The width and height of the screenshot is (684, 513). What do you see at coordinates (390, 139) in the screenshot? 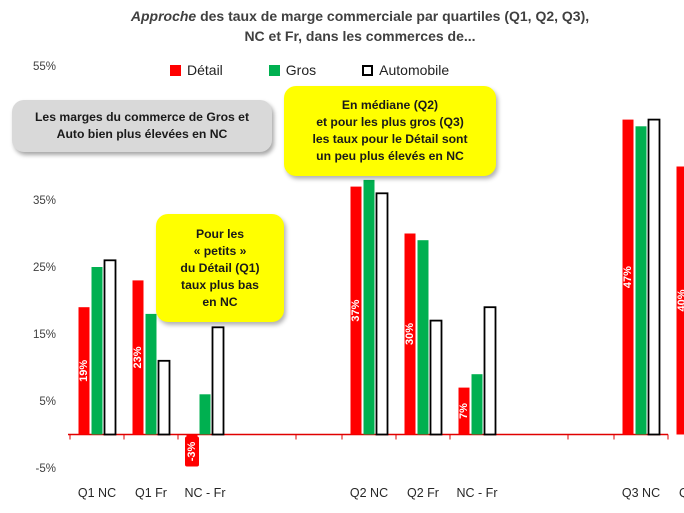
I see `callout-large-line-3: les taux pour le Détail sont` at bounding box center [390, 139].